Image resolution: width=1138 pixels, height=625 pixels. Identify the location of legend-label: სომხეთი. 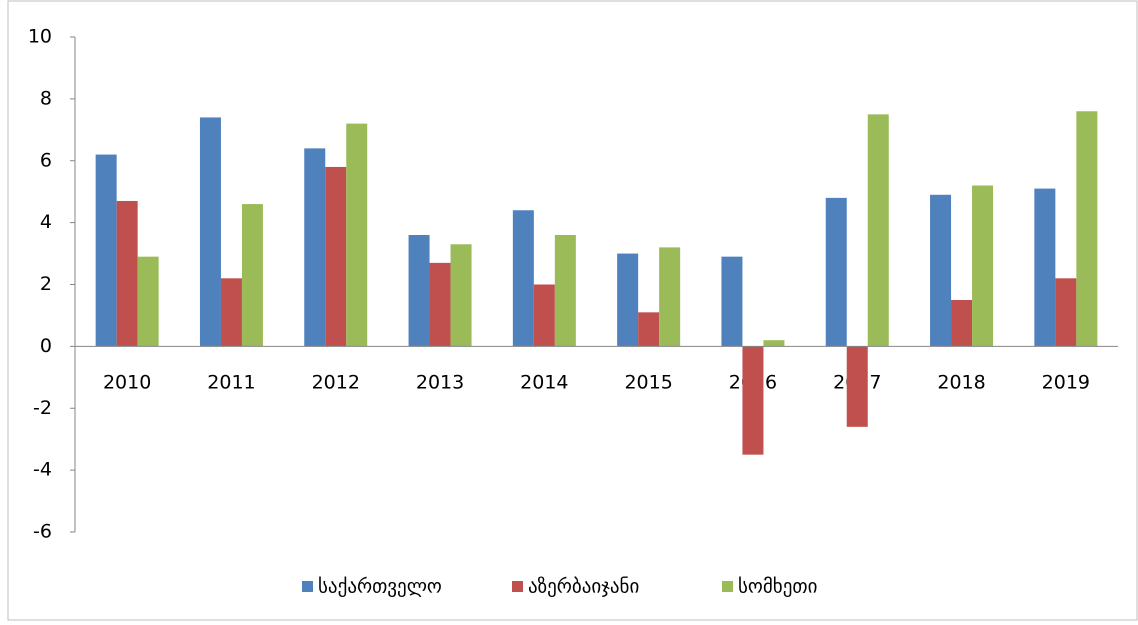
(777, 587).